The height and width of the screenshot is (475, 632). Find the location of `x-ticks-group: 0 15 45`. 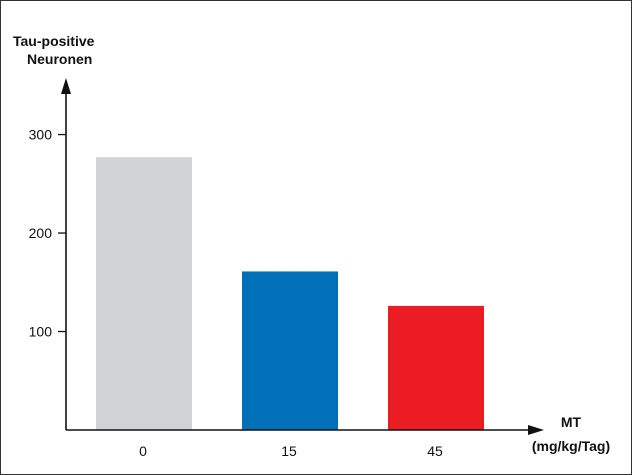

x-ticks-group: 0 15 45 is located at coordinates (291, 451).